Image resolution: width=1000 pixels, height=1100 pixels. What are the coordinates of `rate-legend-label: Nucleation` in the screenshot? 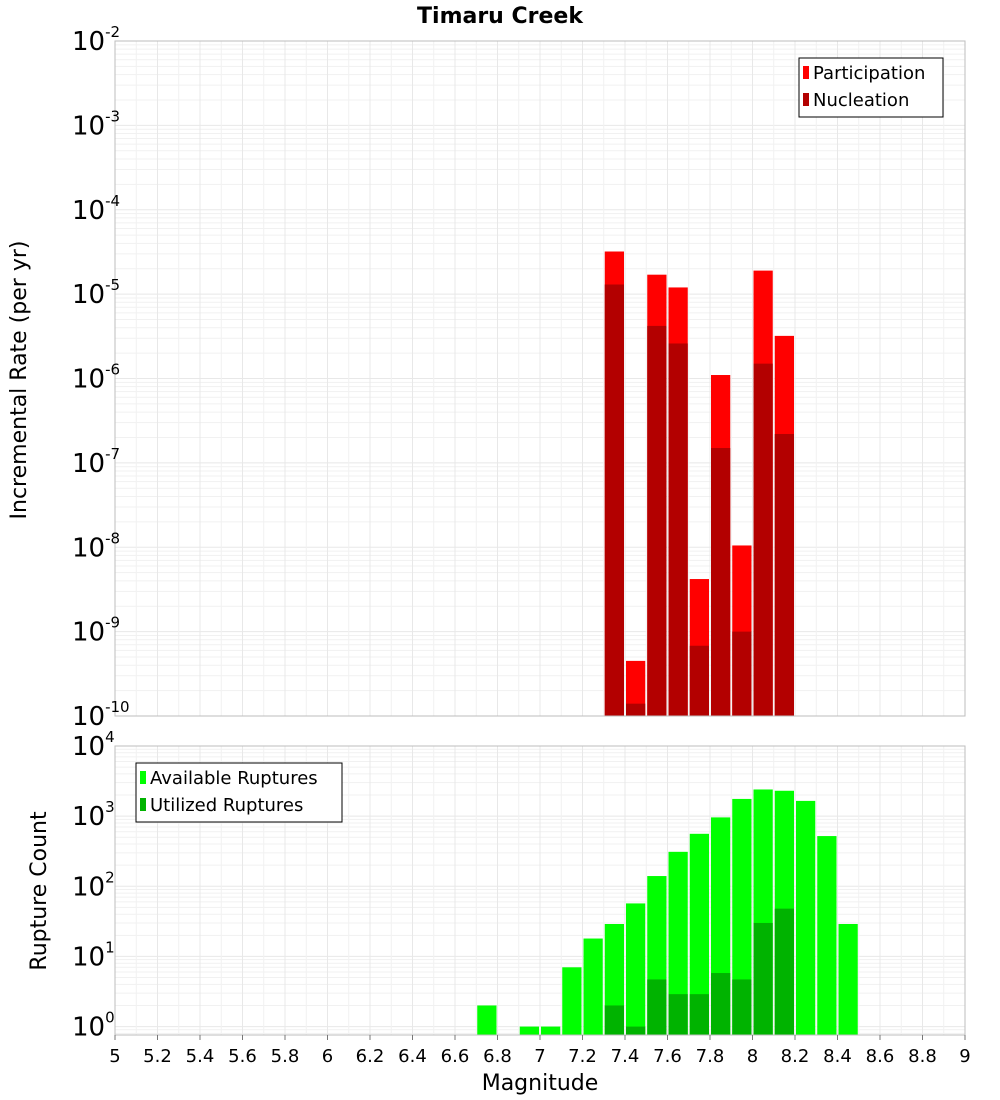 It's located at (861, 100).